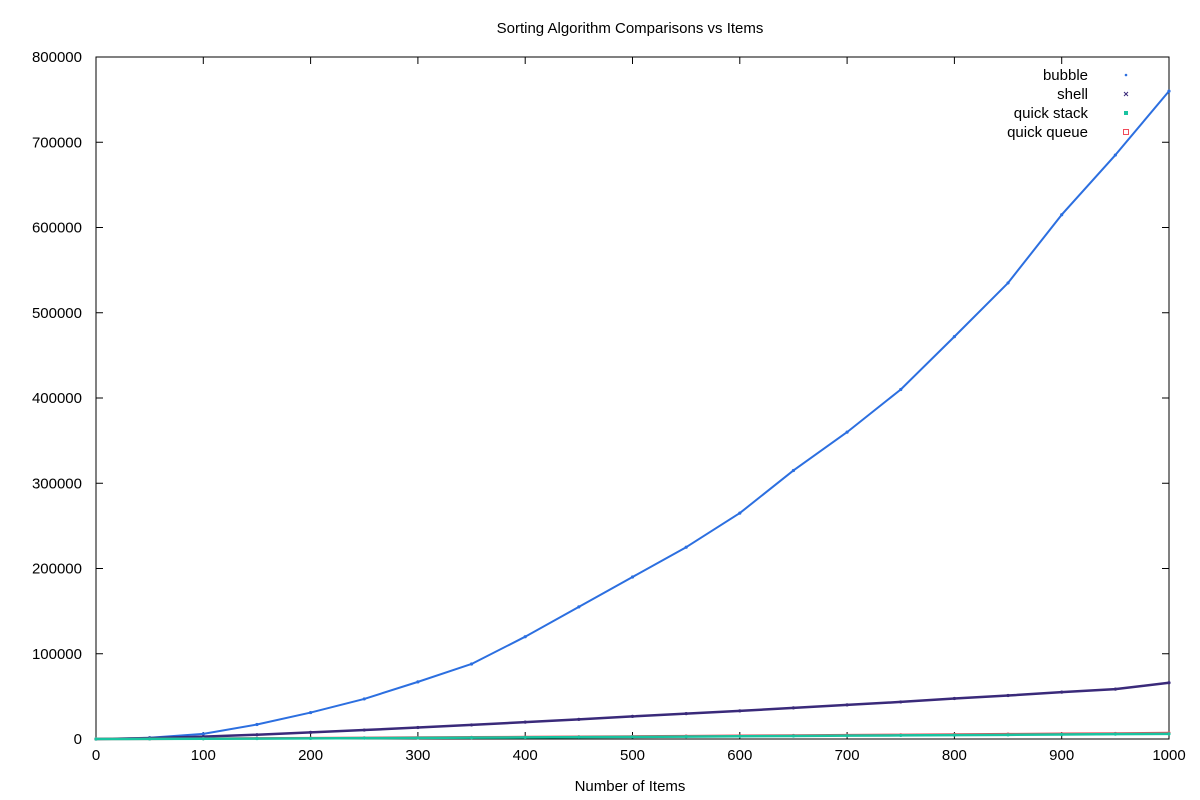 This screenshot has width=1200, height=800. Describe the element at coordinates (57, 569) in the screenshot. I see `y-tick-label: 200000` at that location.